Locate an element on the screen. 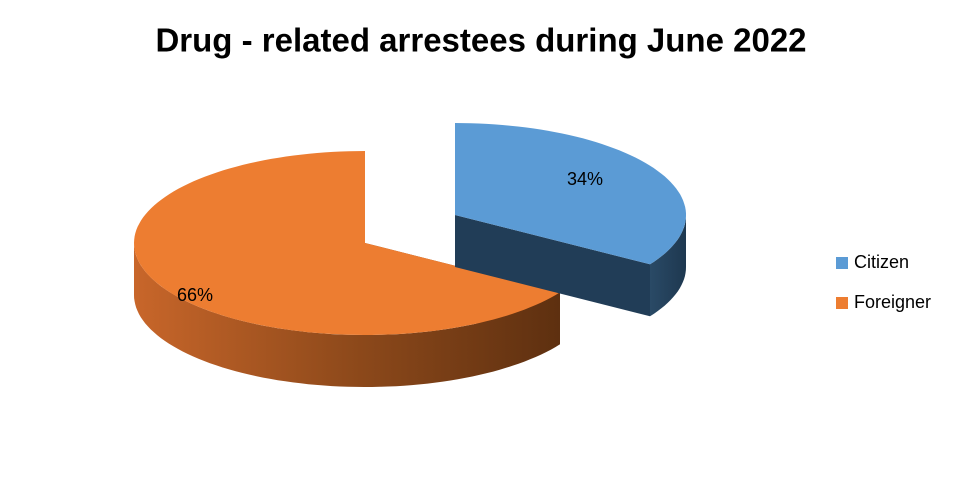 The width and height of the screenshot is (963, 494). legend-label: Foreigner is located at coordinates (892, 302).